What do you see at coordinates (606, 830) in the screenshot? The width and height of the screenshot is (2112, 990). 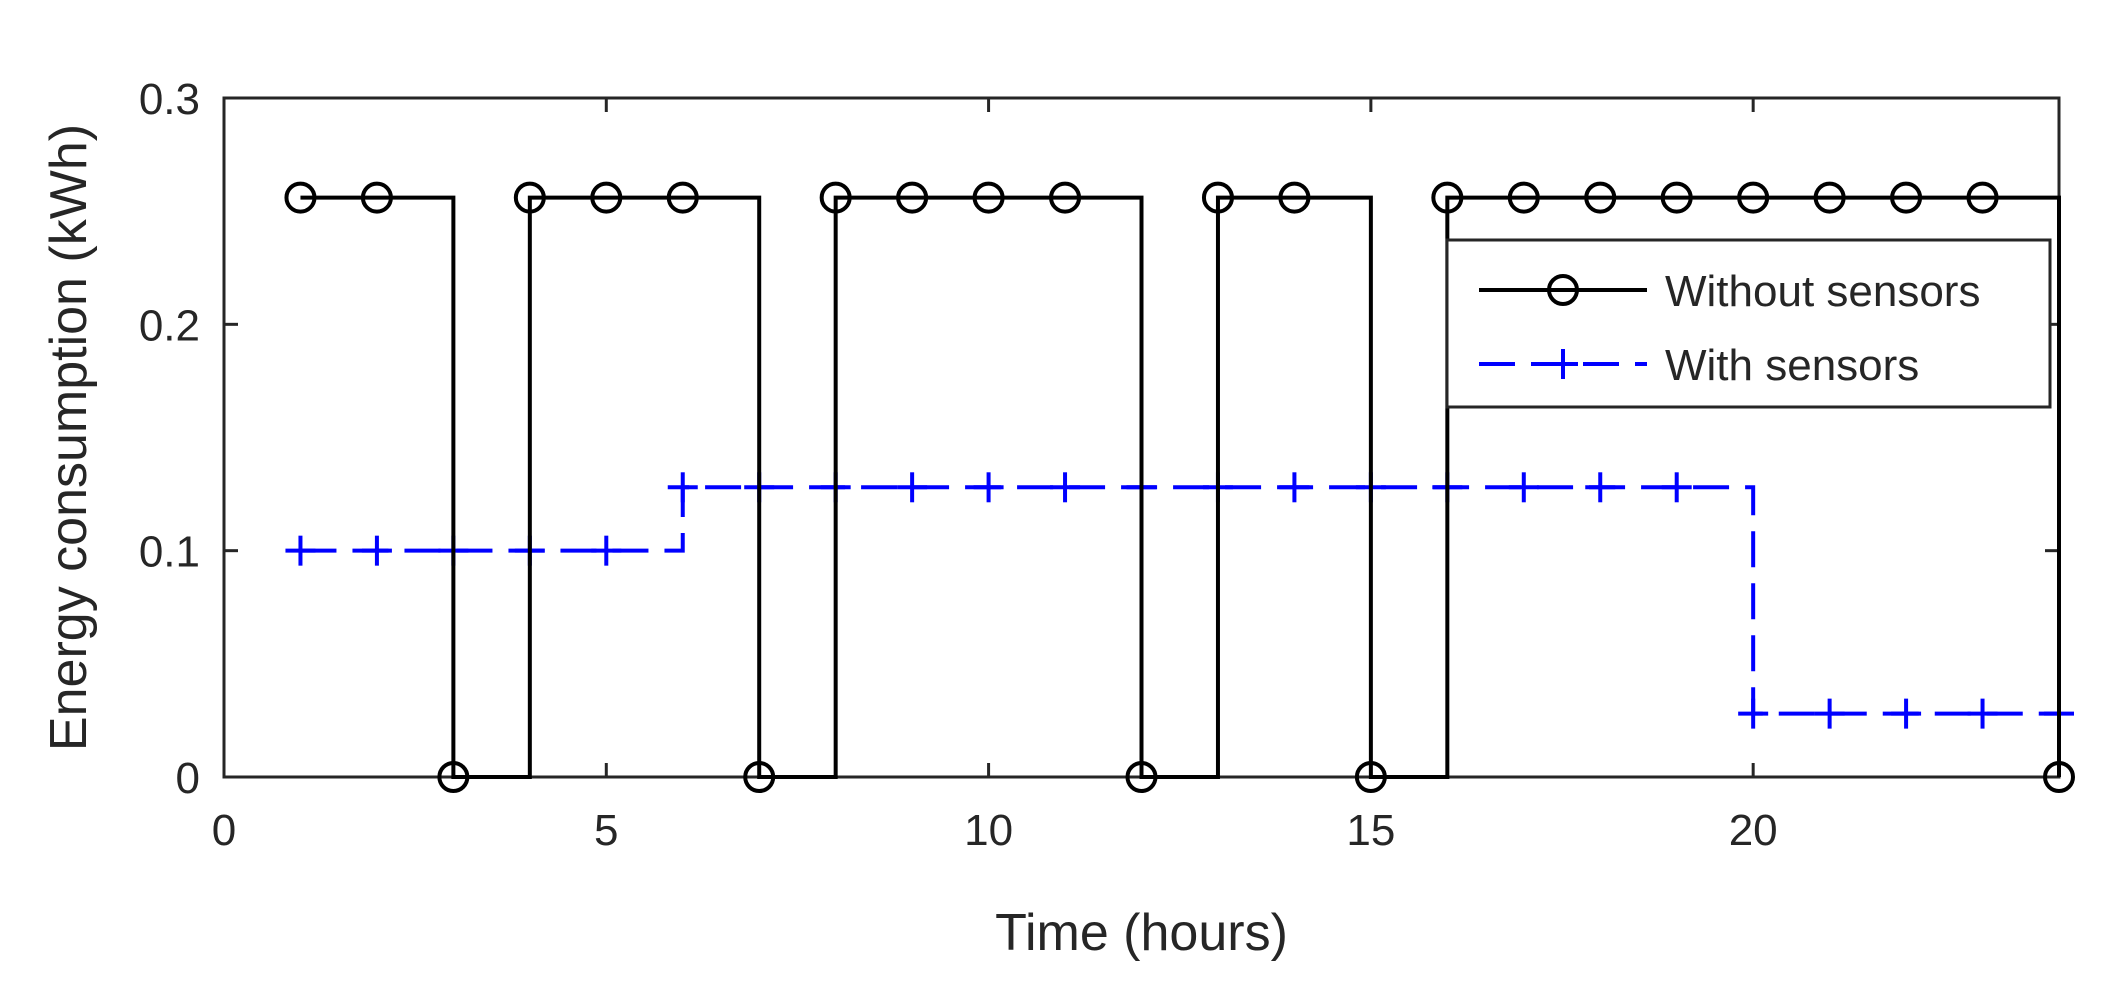 I see `x-tick-label: 5` at bounding box center [606, 830].